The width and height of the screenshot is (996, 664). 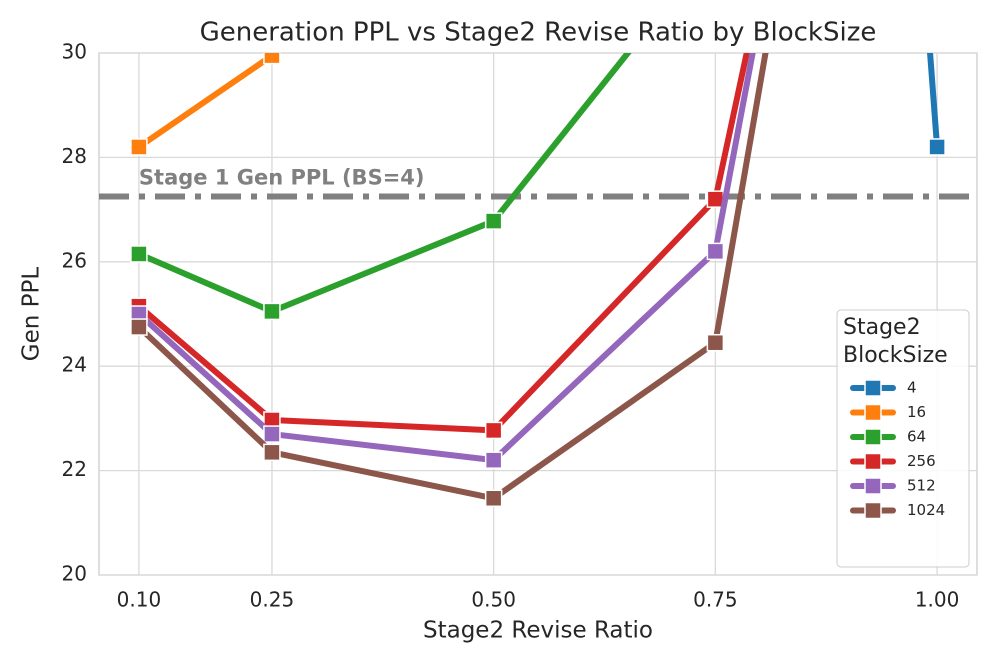 What do you see at coordinates (937, 600) in the screenshot?
I see `x-tick-label: 1.00` at bounding box center [937, 600].